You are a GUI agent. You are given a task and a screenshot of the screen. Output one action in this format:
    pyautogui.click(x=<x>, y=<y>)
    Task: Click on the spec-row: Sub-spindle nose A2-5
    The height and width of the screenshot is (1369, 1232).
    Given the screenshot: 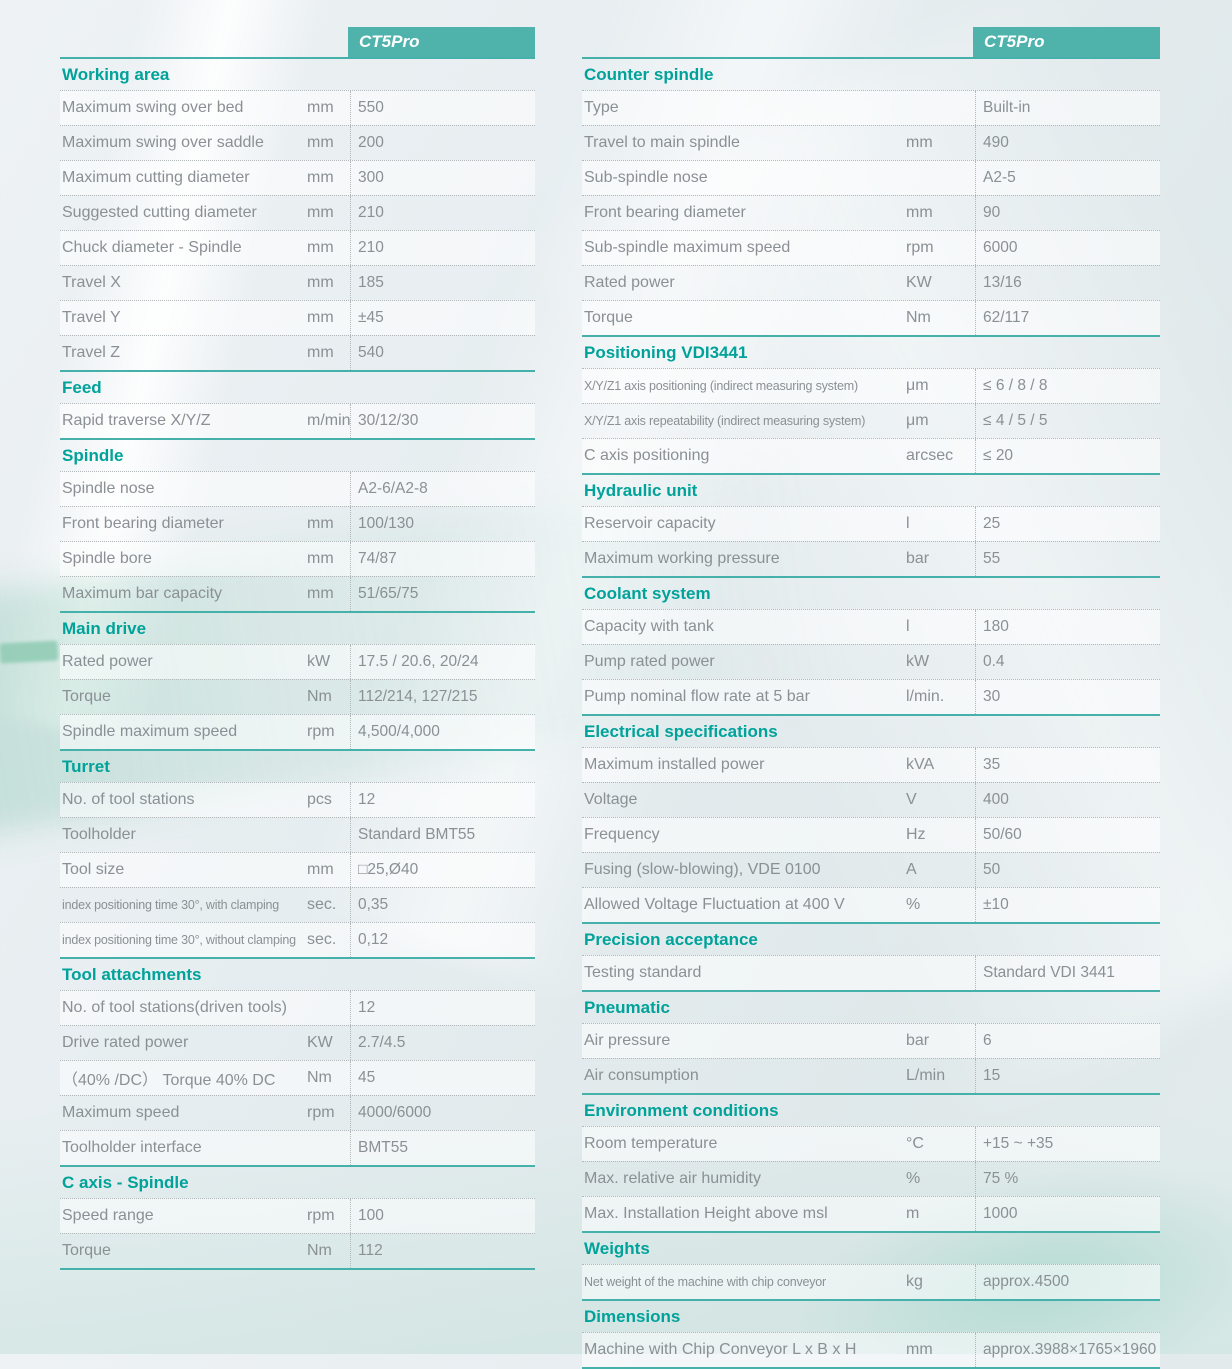 What is the action you would take?
    pyautogui.click(x=871, y=177)
    